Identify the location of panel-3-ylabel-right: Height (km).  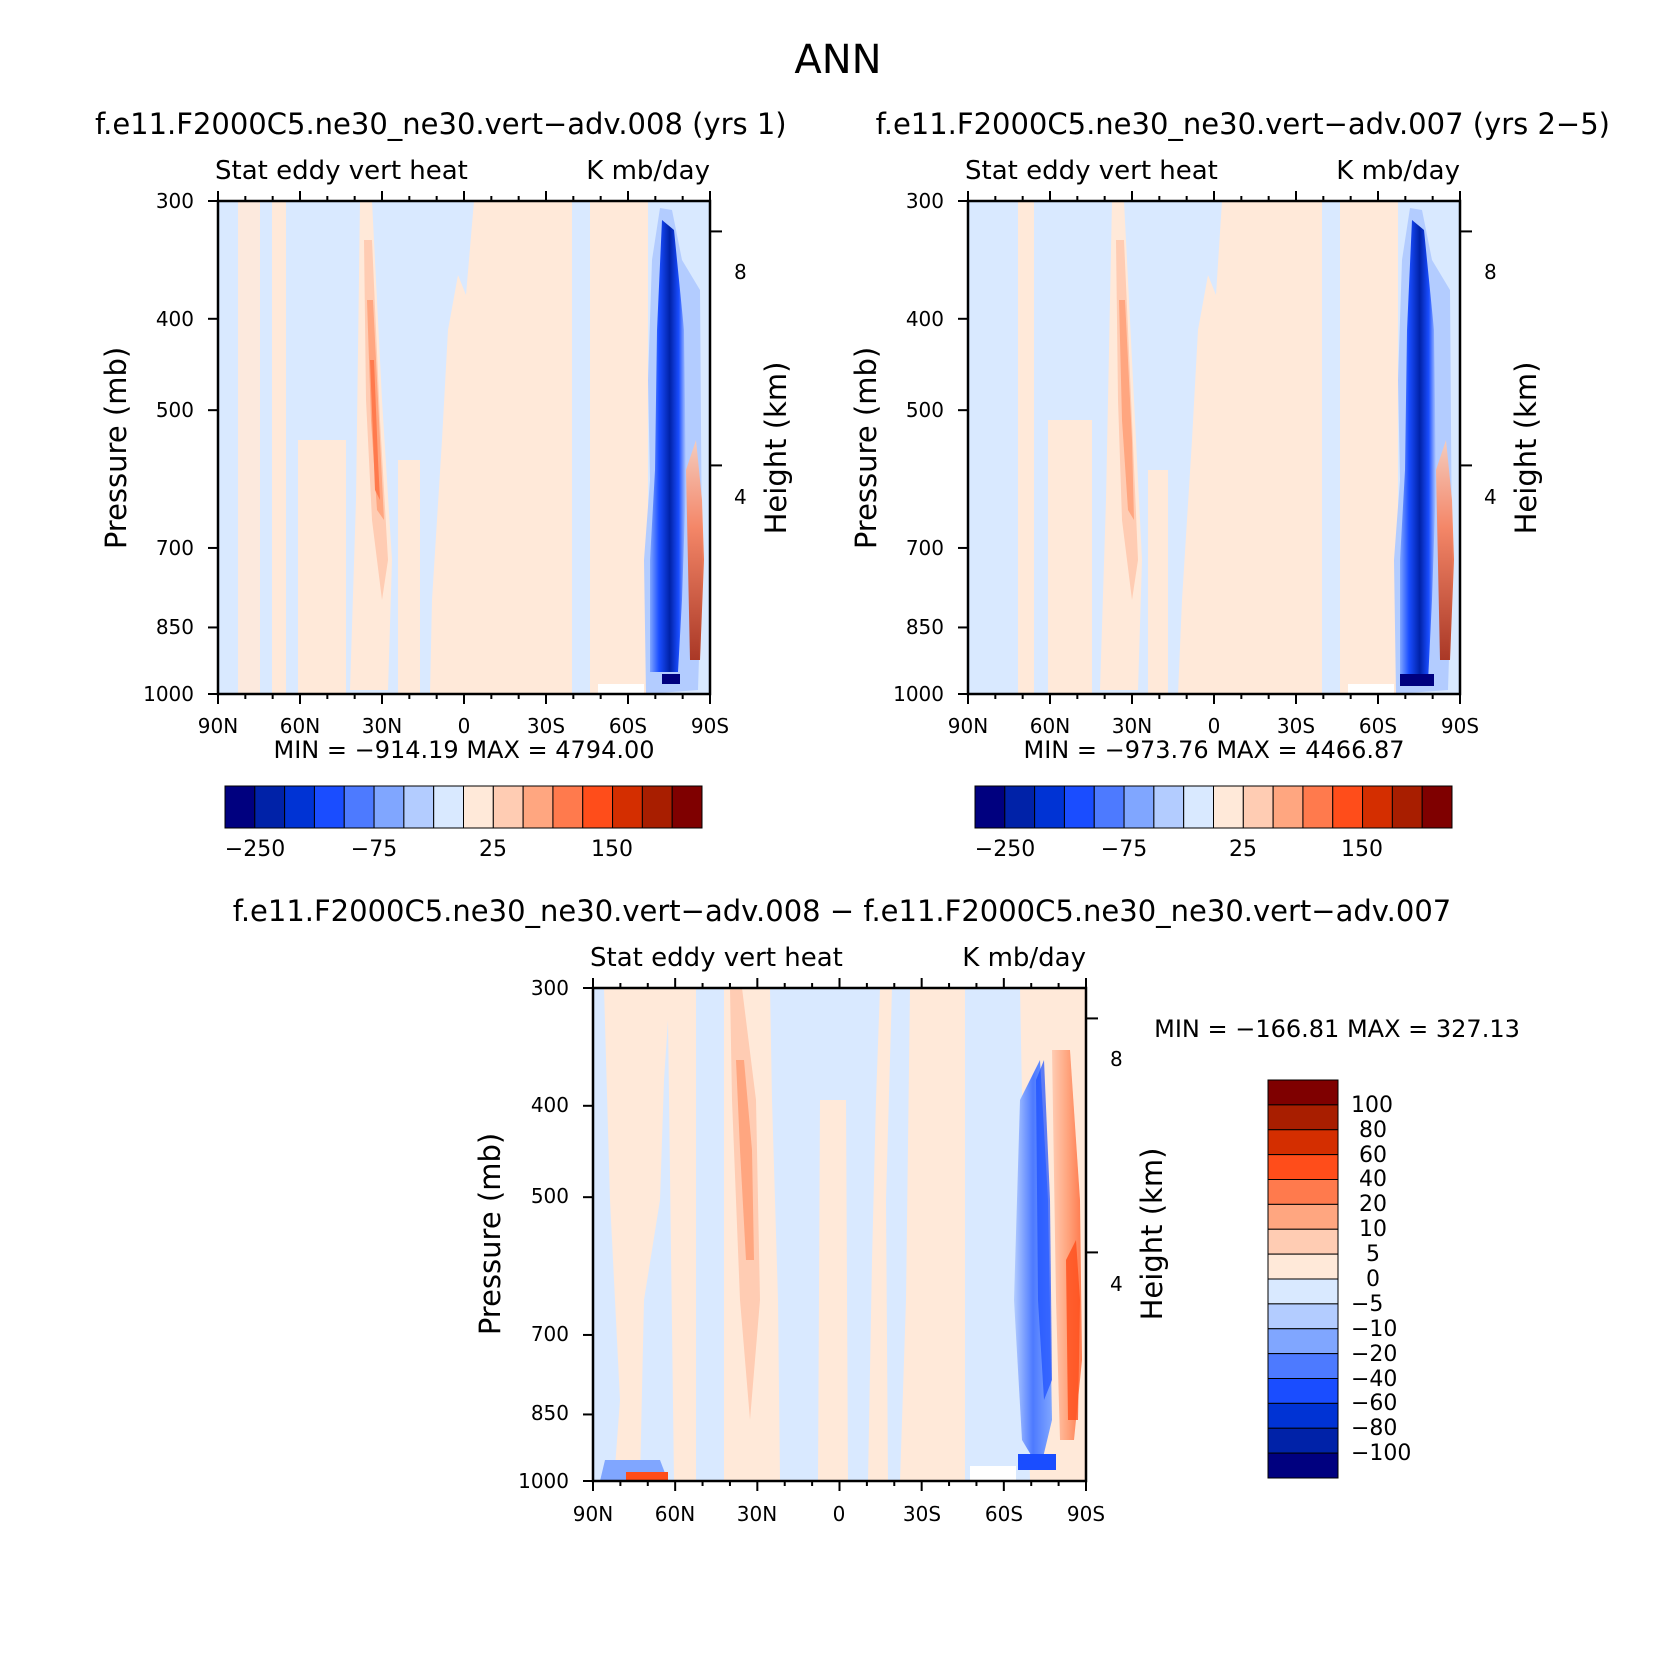
(1152, 1234).